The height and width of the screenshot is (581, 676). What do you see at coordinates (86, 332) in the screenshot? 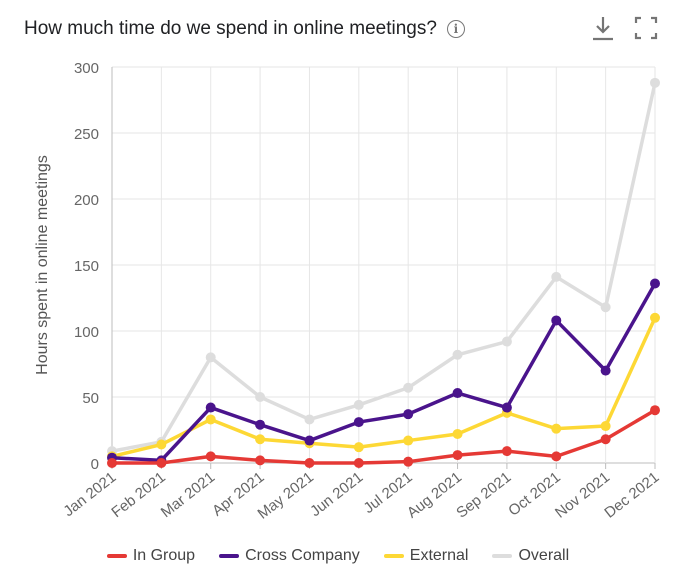
I see `y-tick-label: 100` at bounding box center [86, 332].